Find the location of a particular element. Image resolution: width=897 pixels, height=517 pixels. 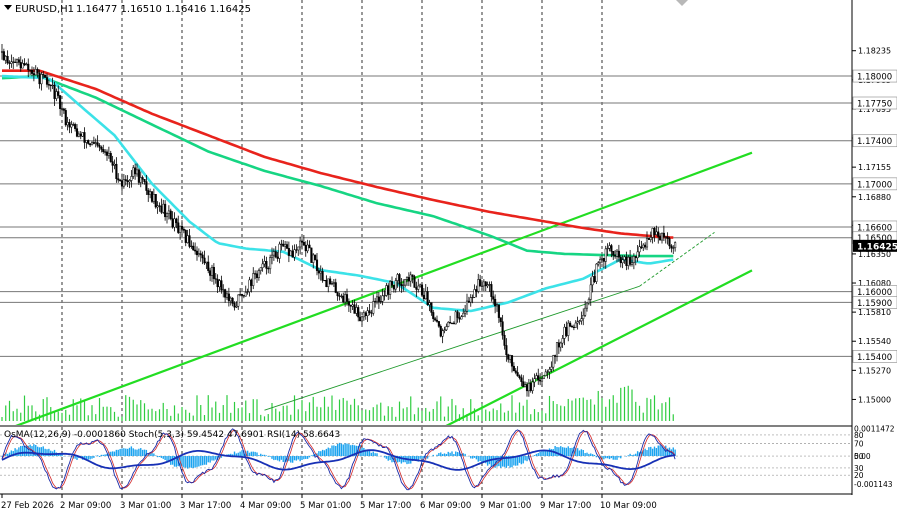

time-label: 27 Feb 2026 is located at coordinates (27, 506).